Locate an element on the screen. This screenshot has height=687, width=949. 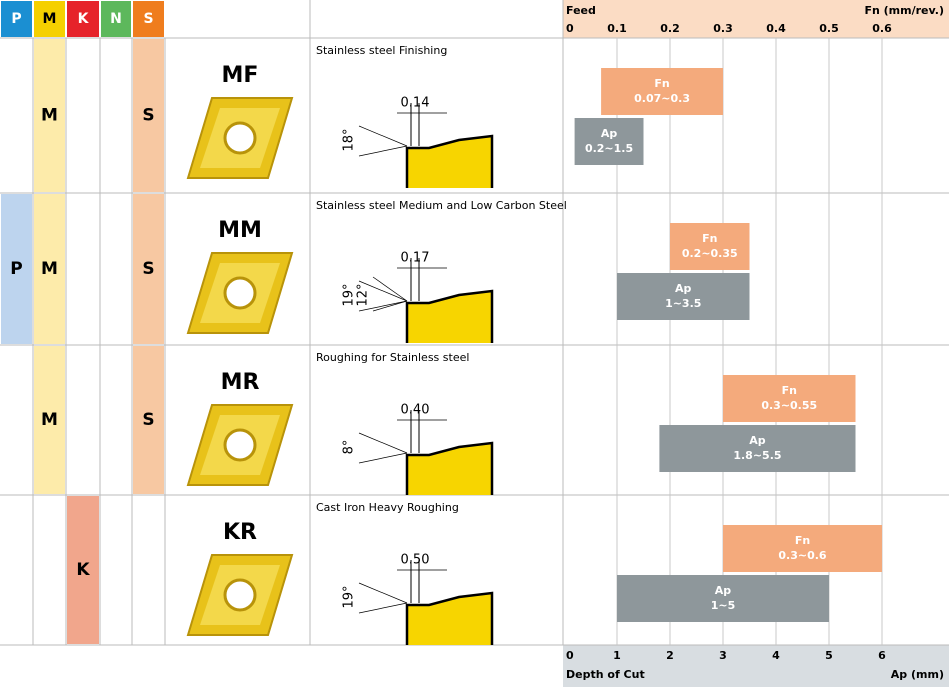
fn-range: 0.3~0.55 is located at coordinates (789, 405).